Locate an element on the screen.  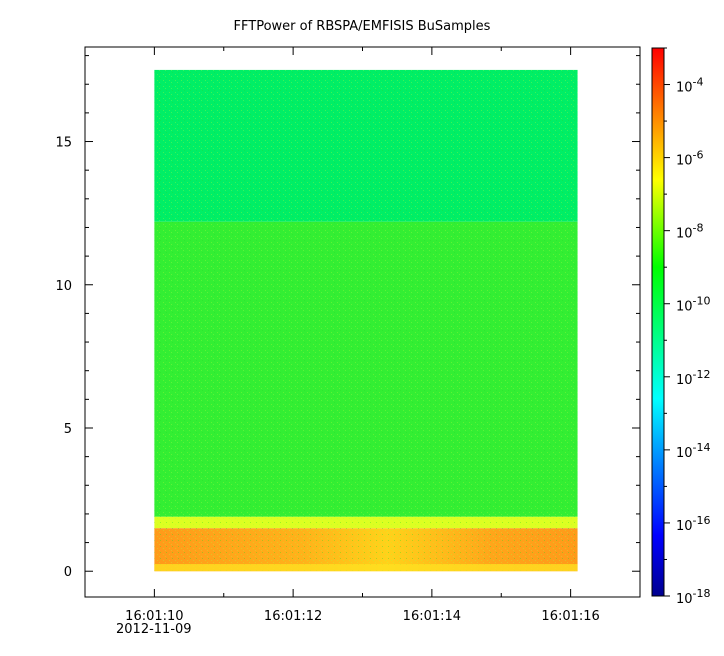
y-tick-label: 10 is located at coordinates (63, 286).